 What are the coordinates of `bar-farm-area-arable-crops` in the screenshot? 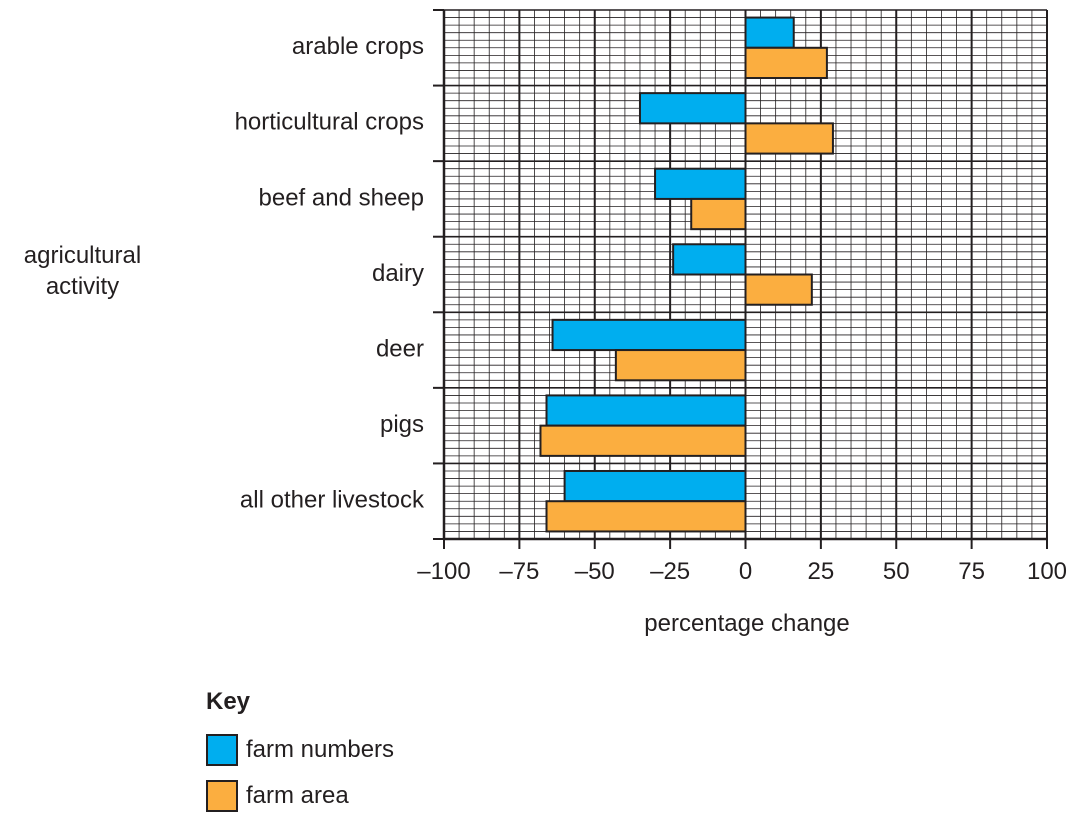 It's located at (786, 63).